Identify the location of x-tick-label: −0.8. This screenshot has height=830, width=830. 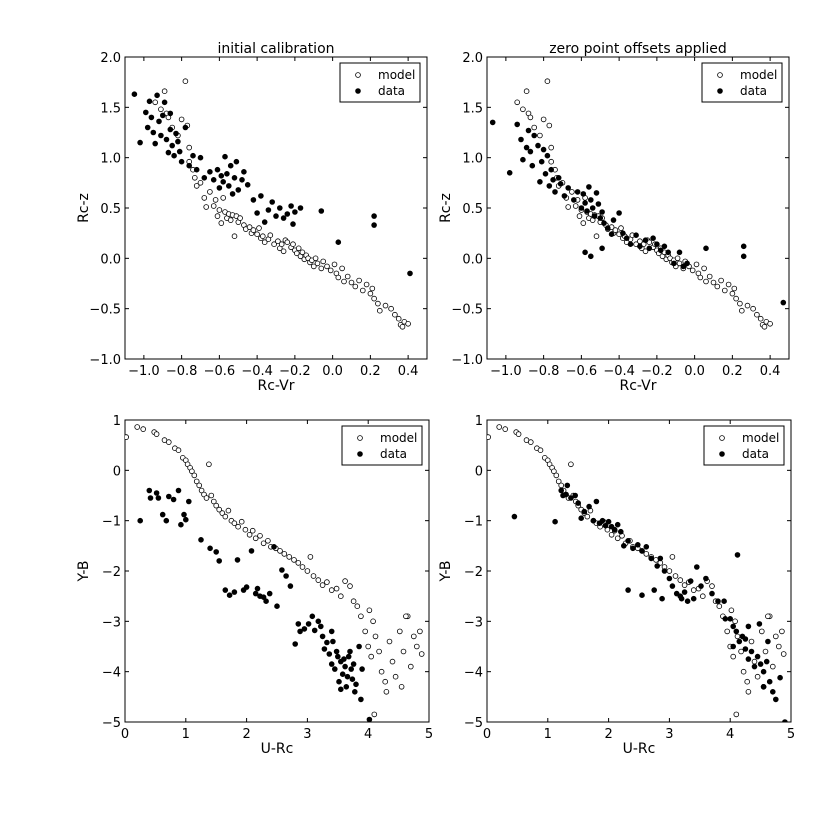
(182, 371).